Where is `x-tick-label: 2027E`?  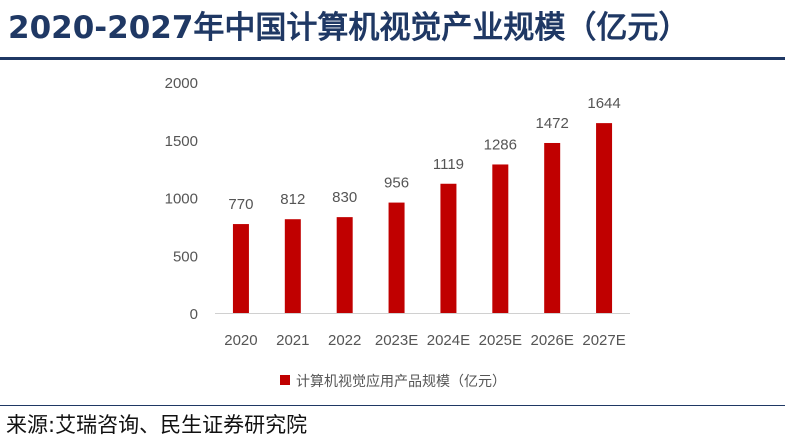 x-tick-label: 2027E is located at coordinates (603, 340).